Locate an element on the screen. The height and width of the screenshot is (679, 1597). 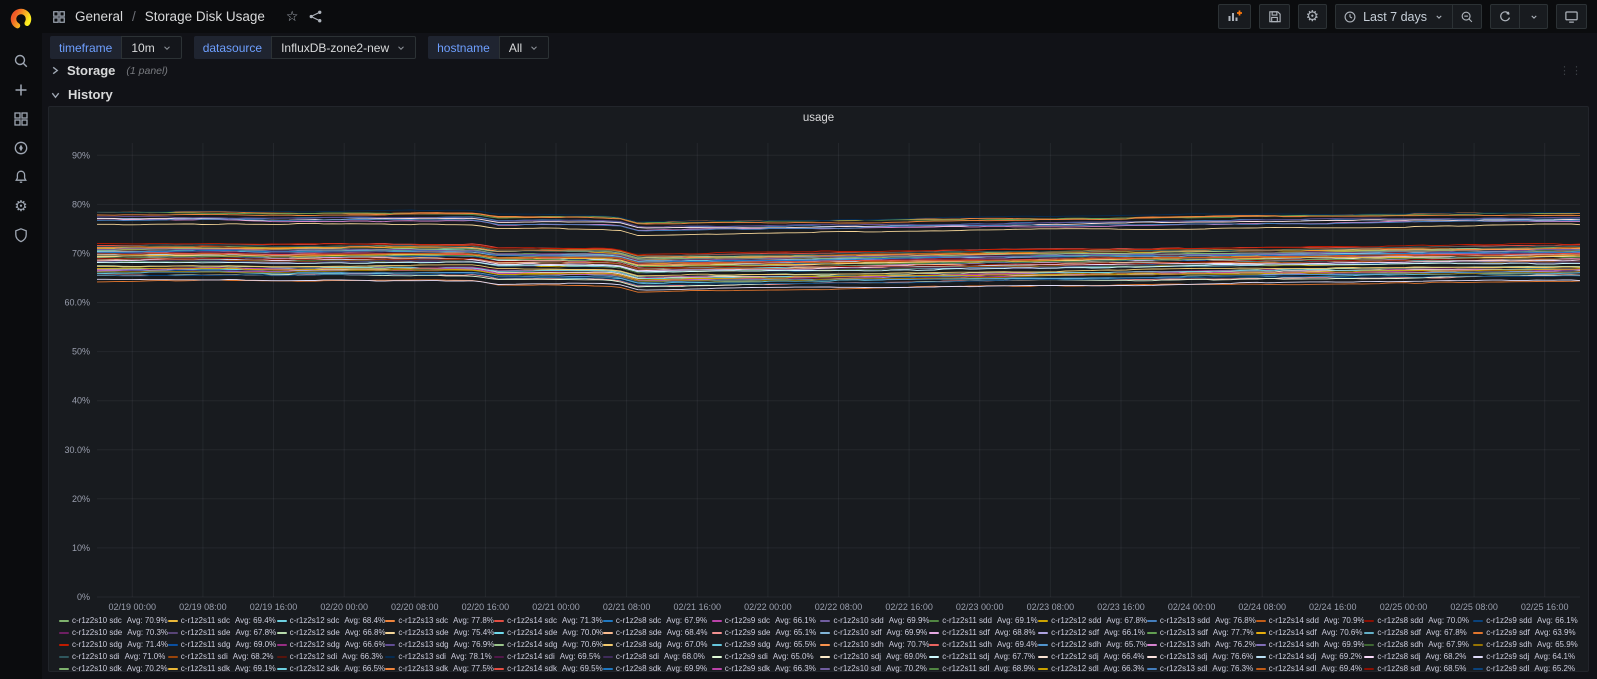
legend-item: c-r1z2s13 sdi Avg: 78.1% is located at coordinates (439, 657).